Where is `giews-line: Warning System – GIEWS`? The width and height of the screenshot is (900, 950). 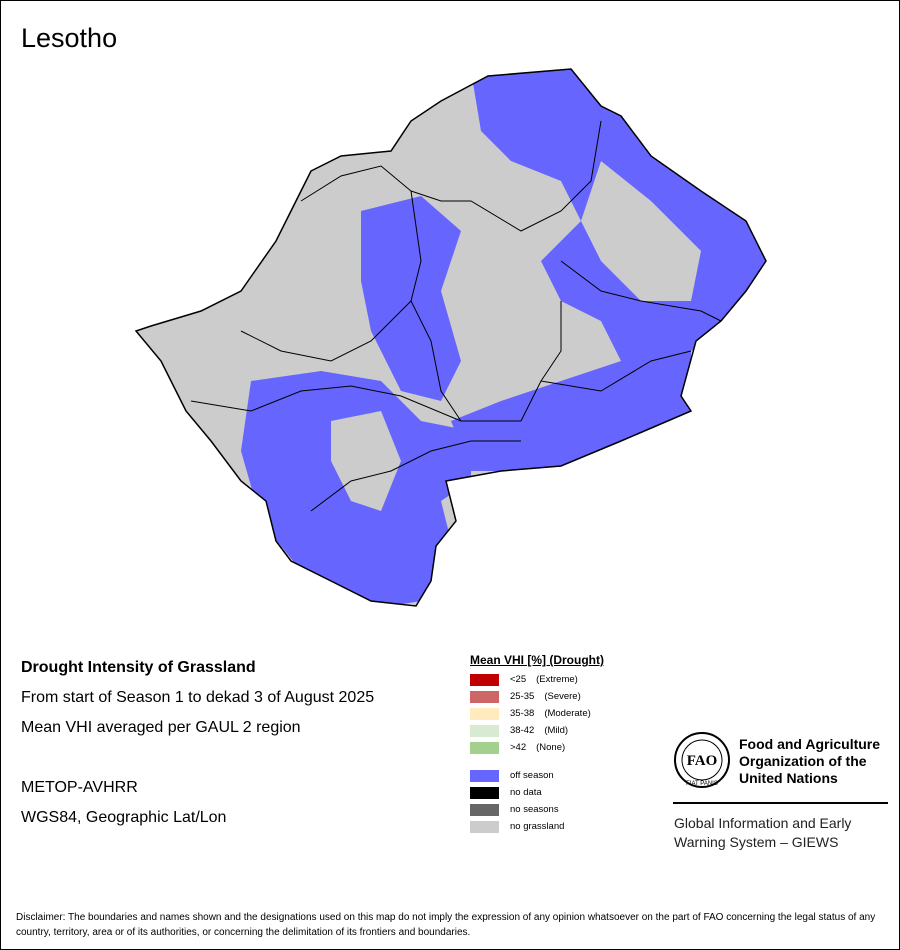 giews-line: Warning System – GIEWS is located at coordinates (756, 842).